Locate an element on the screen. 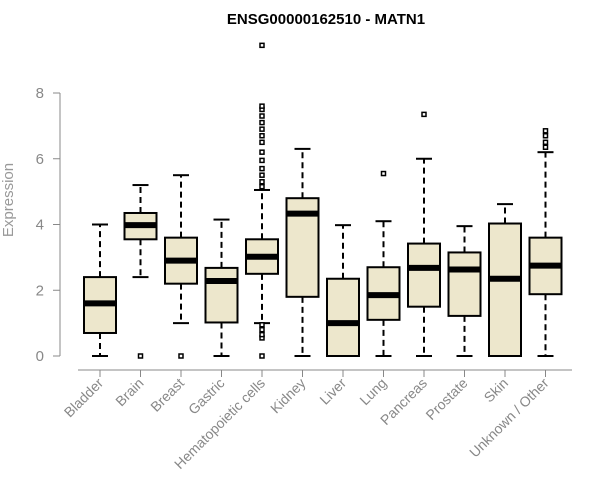  x-tick-label: Prostate is located at coordinates (446, 399).